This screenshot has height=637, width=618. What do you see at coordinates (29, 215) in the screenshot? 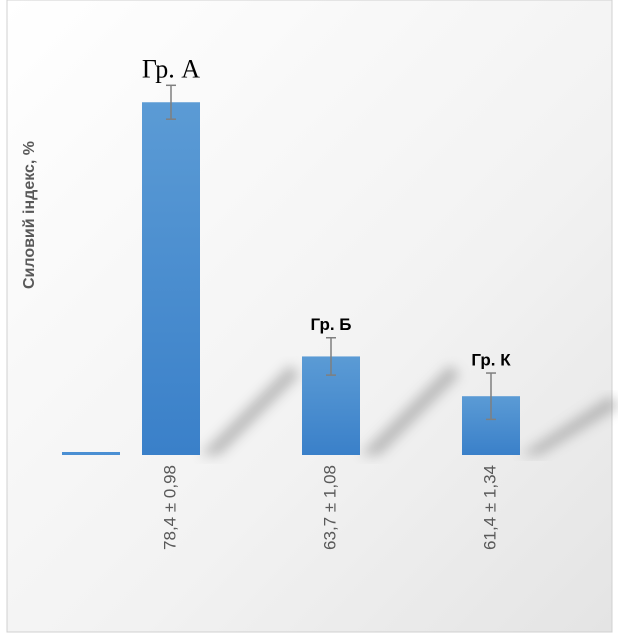
I see `y-axis-label: Силовий індекс, %` at bounding box center [29, 215].